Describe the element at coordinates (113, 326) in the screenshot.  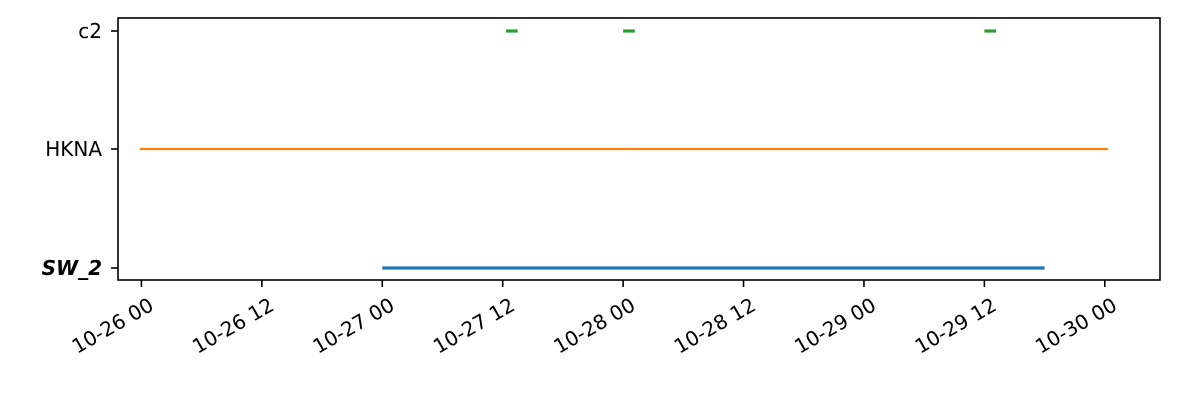
I see `x-tick-label: 10-26 00` at that location.